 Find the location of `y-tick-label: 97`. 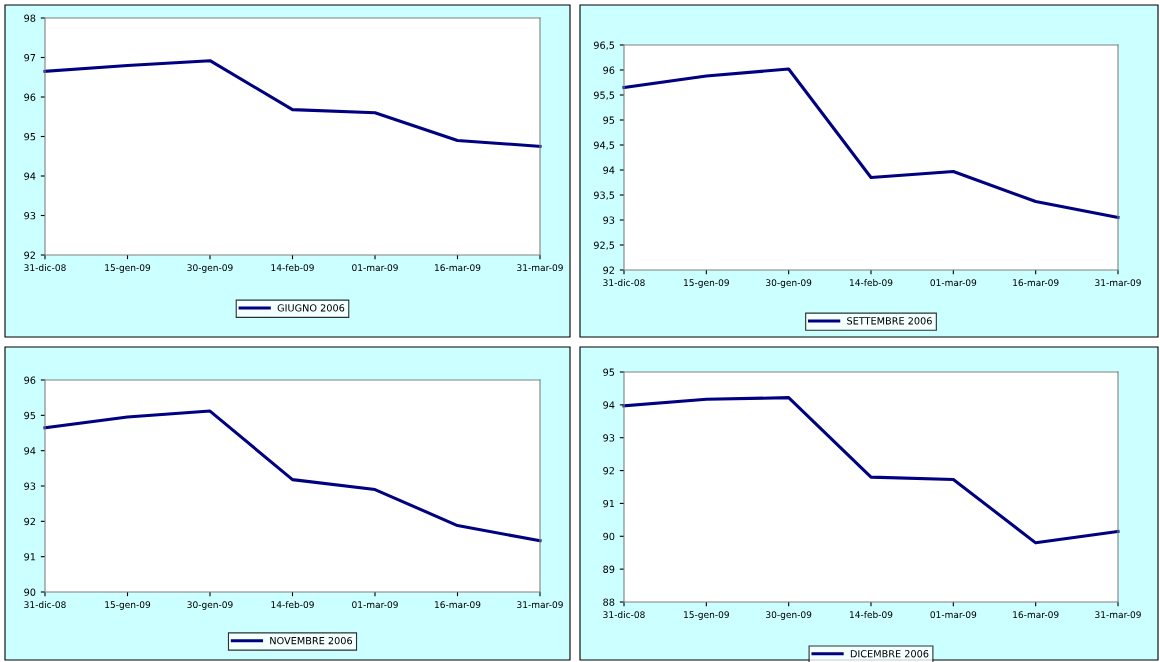

y-tick-label: 97 is located at coordinates (30, 57).